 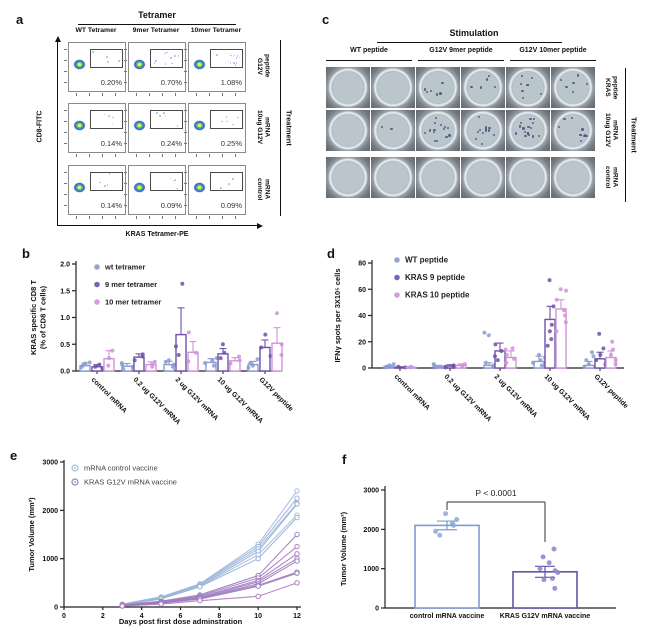 What do you see at coordinates (181, 616) in the screenshot?
I see `x-tick-label: 6` at bounding box center [181, 616].